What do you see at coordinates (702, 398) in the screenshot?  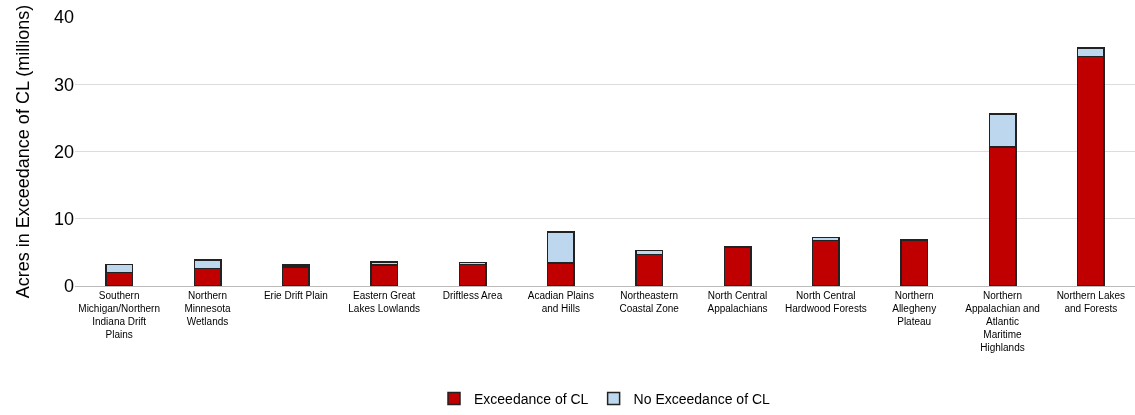 I see `legend-label: No Exceedance of CL` at bounding box center [702, 398].